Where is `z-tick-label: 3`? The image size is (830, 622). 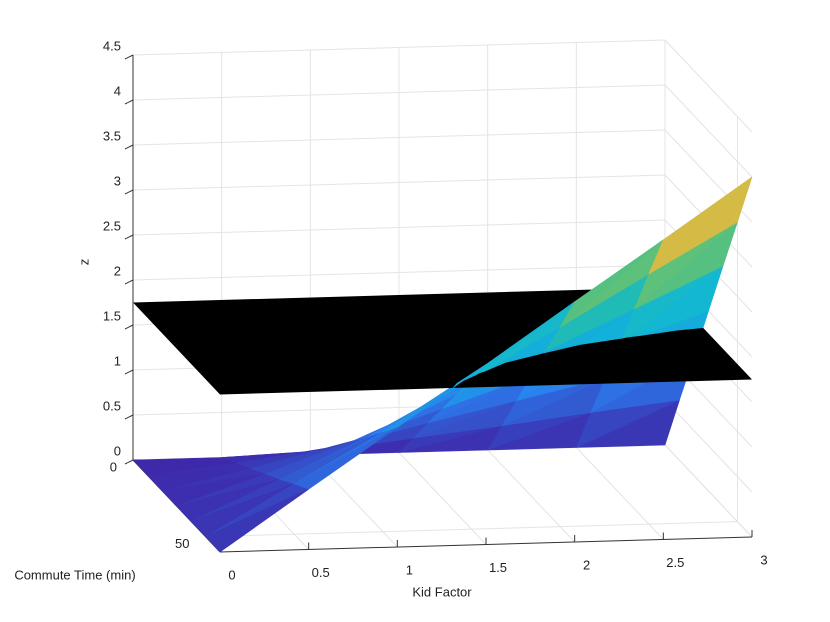
z-tick-label: 3 is located at coordinates (117, 180).